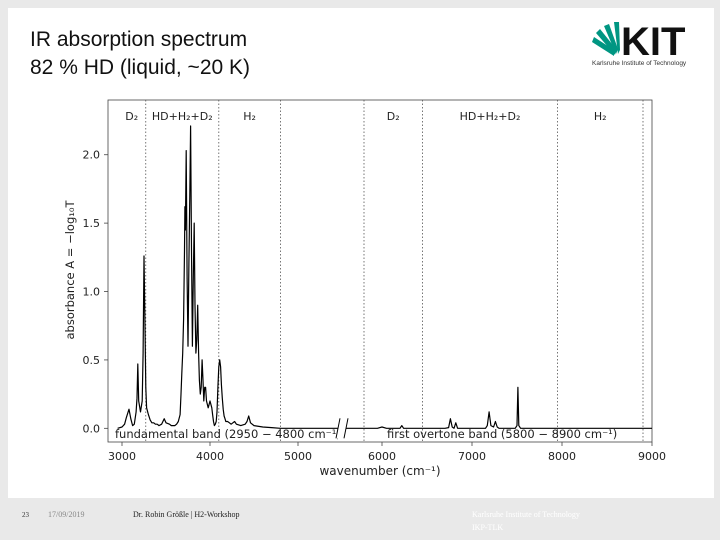  I want to click on overtone-band-line, so click(497, 407).